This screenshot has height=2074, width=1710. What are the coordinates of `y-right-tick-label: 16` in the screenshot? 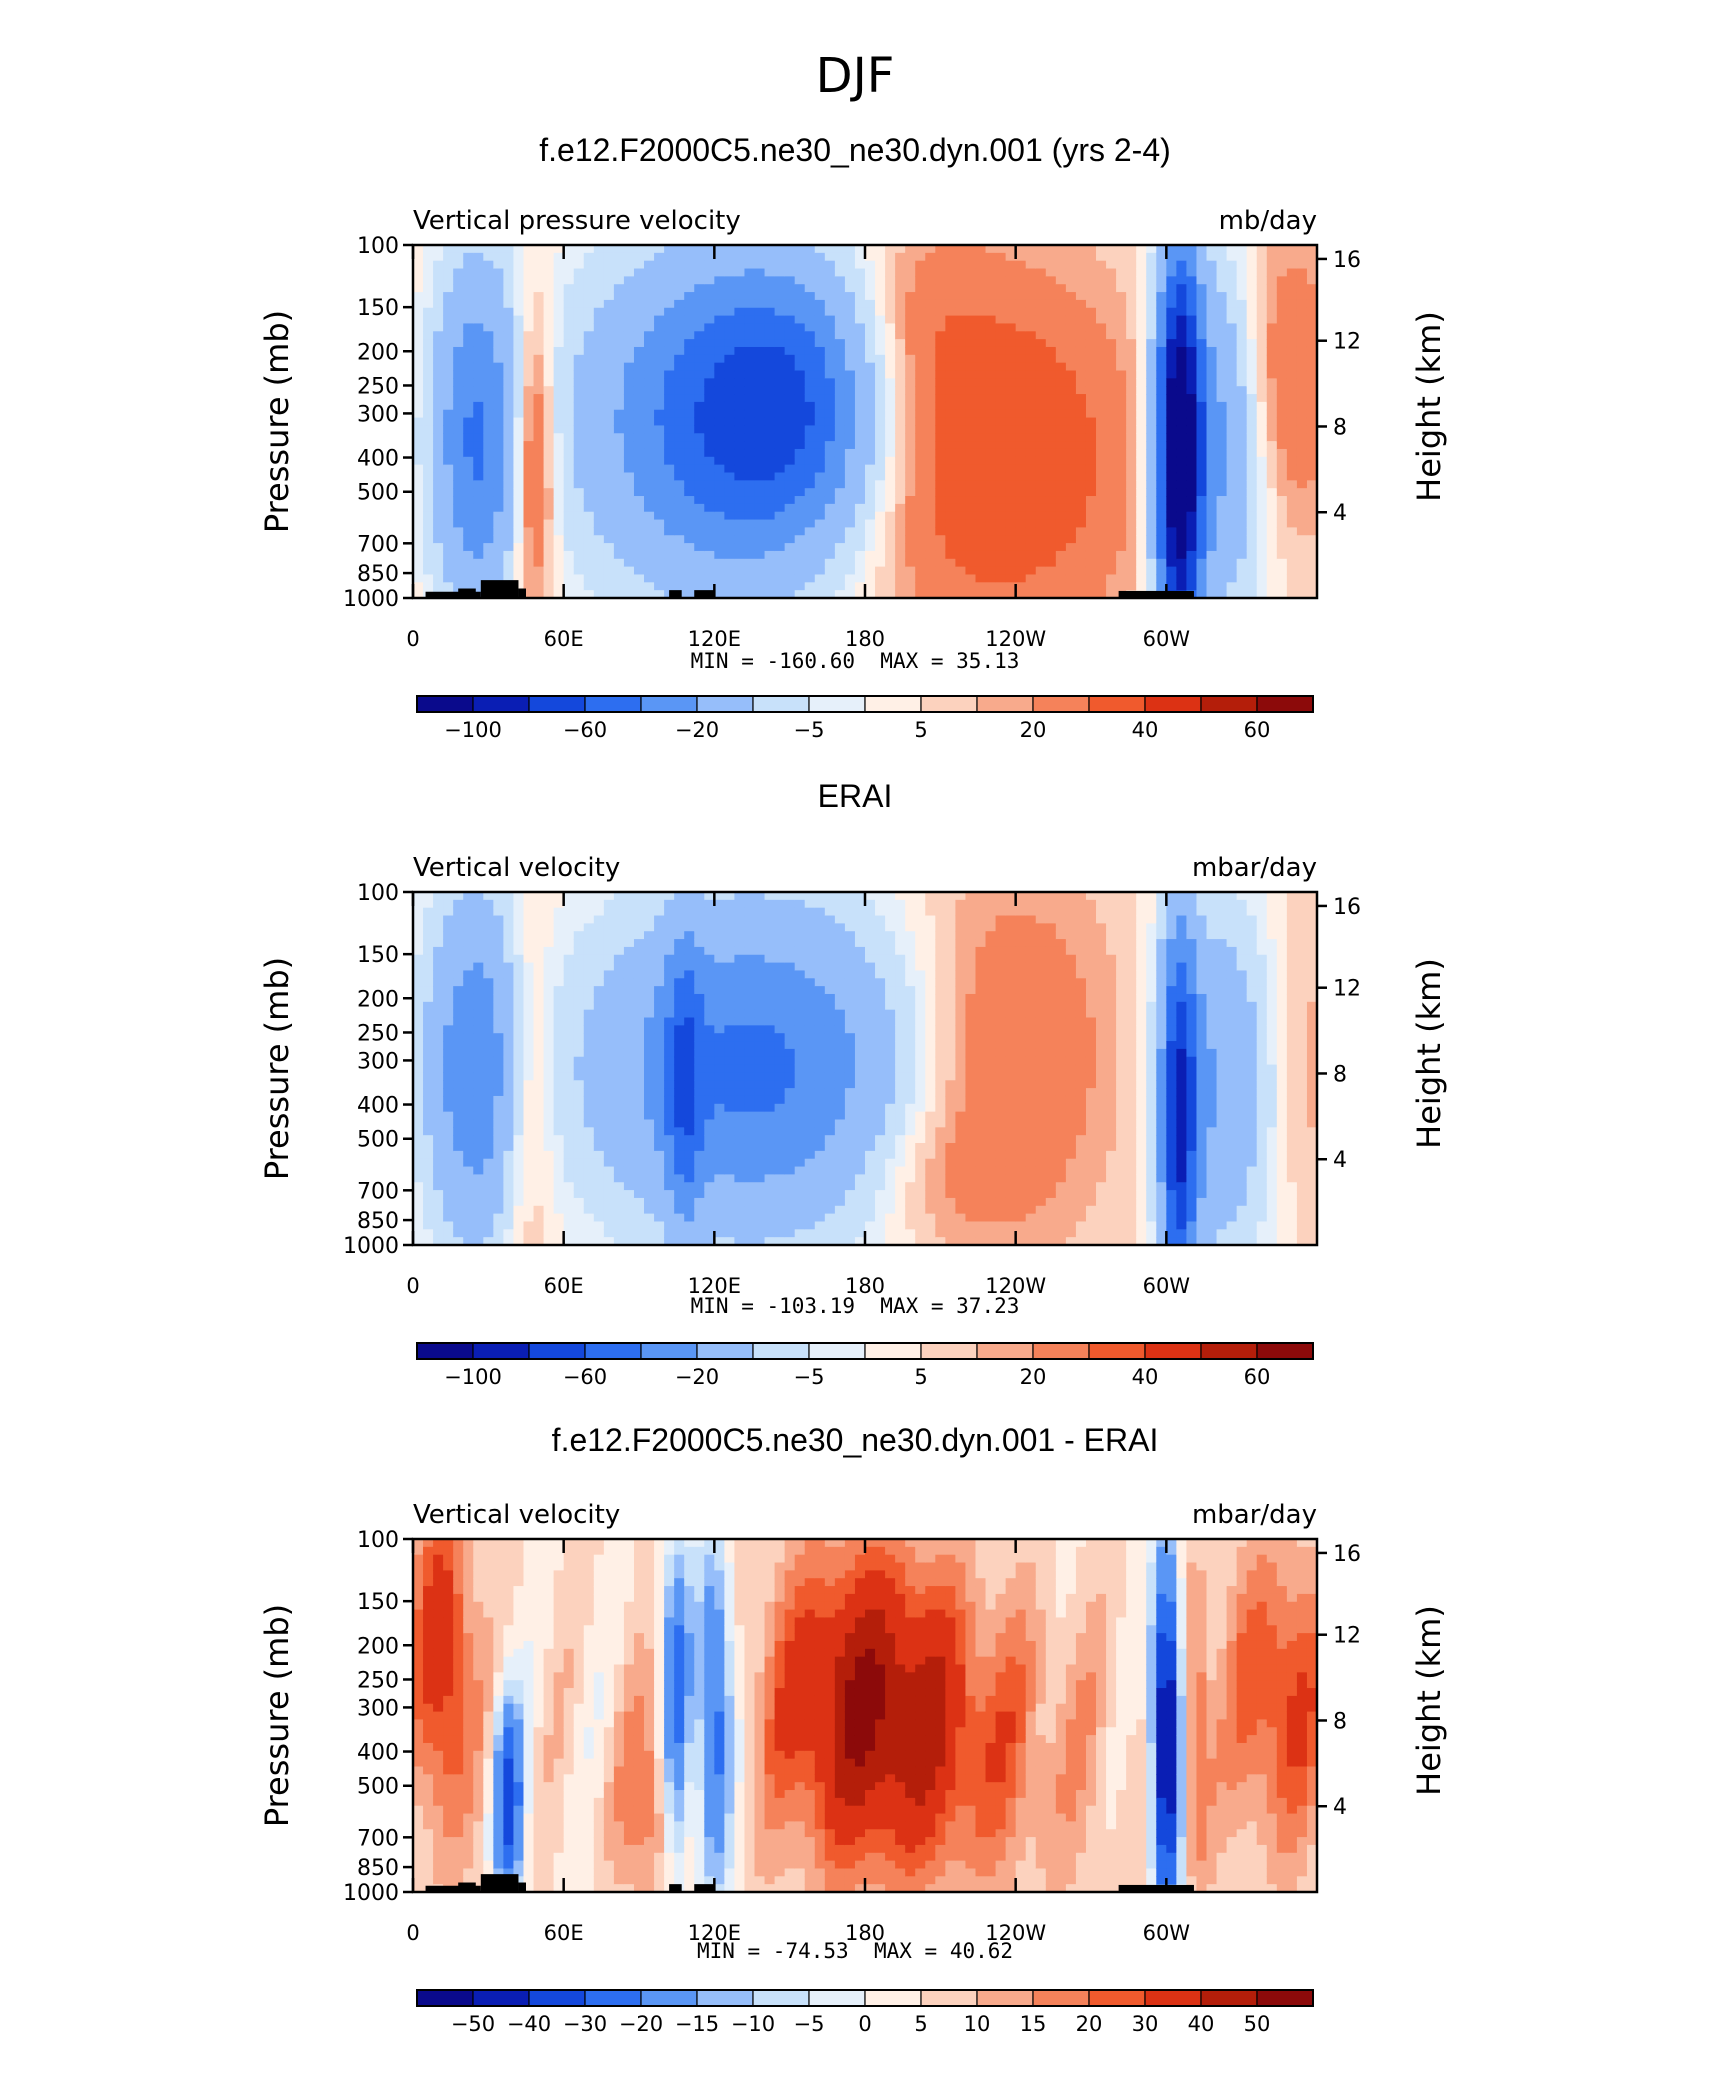 It's located at (1347, 260).